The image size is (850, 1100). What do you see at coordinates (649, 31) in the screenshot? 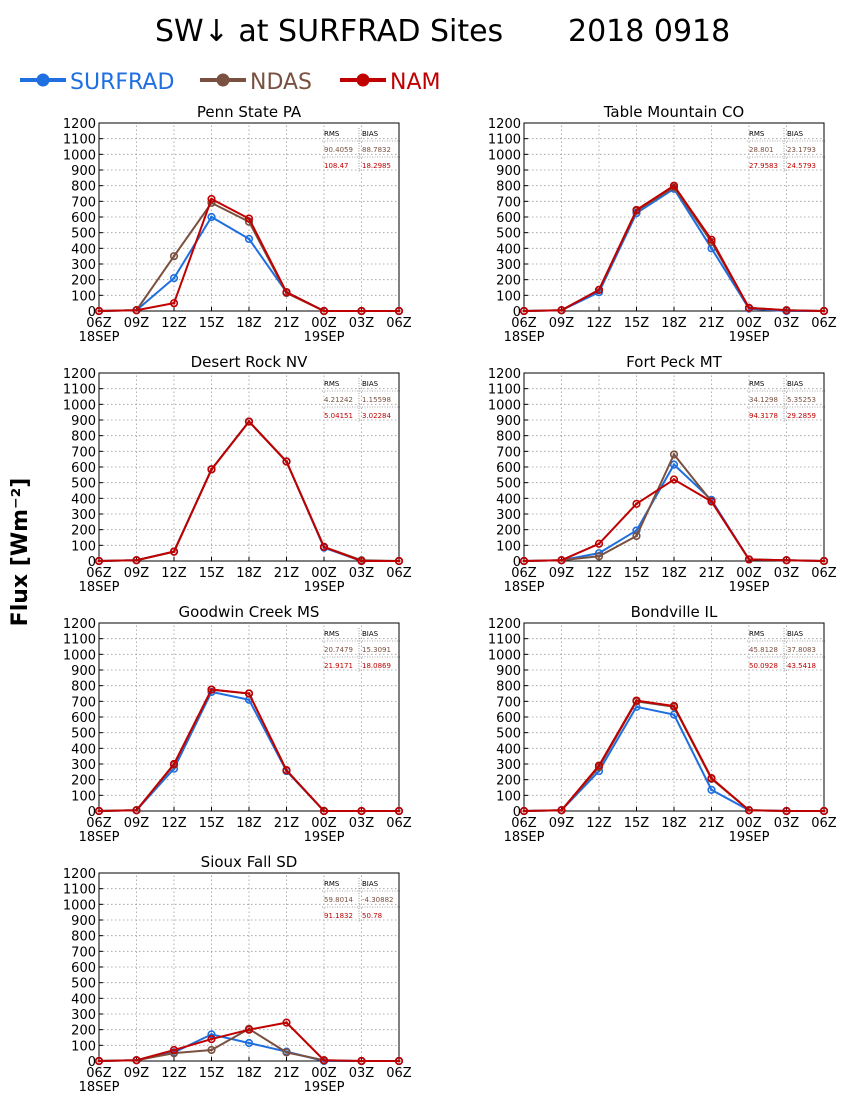
I see `figure-date: 2018 0918` at bounding box center [649, 31].